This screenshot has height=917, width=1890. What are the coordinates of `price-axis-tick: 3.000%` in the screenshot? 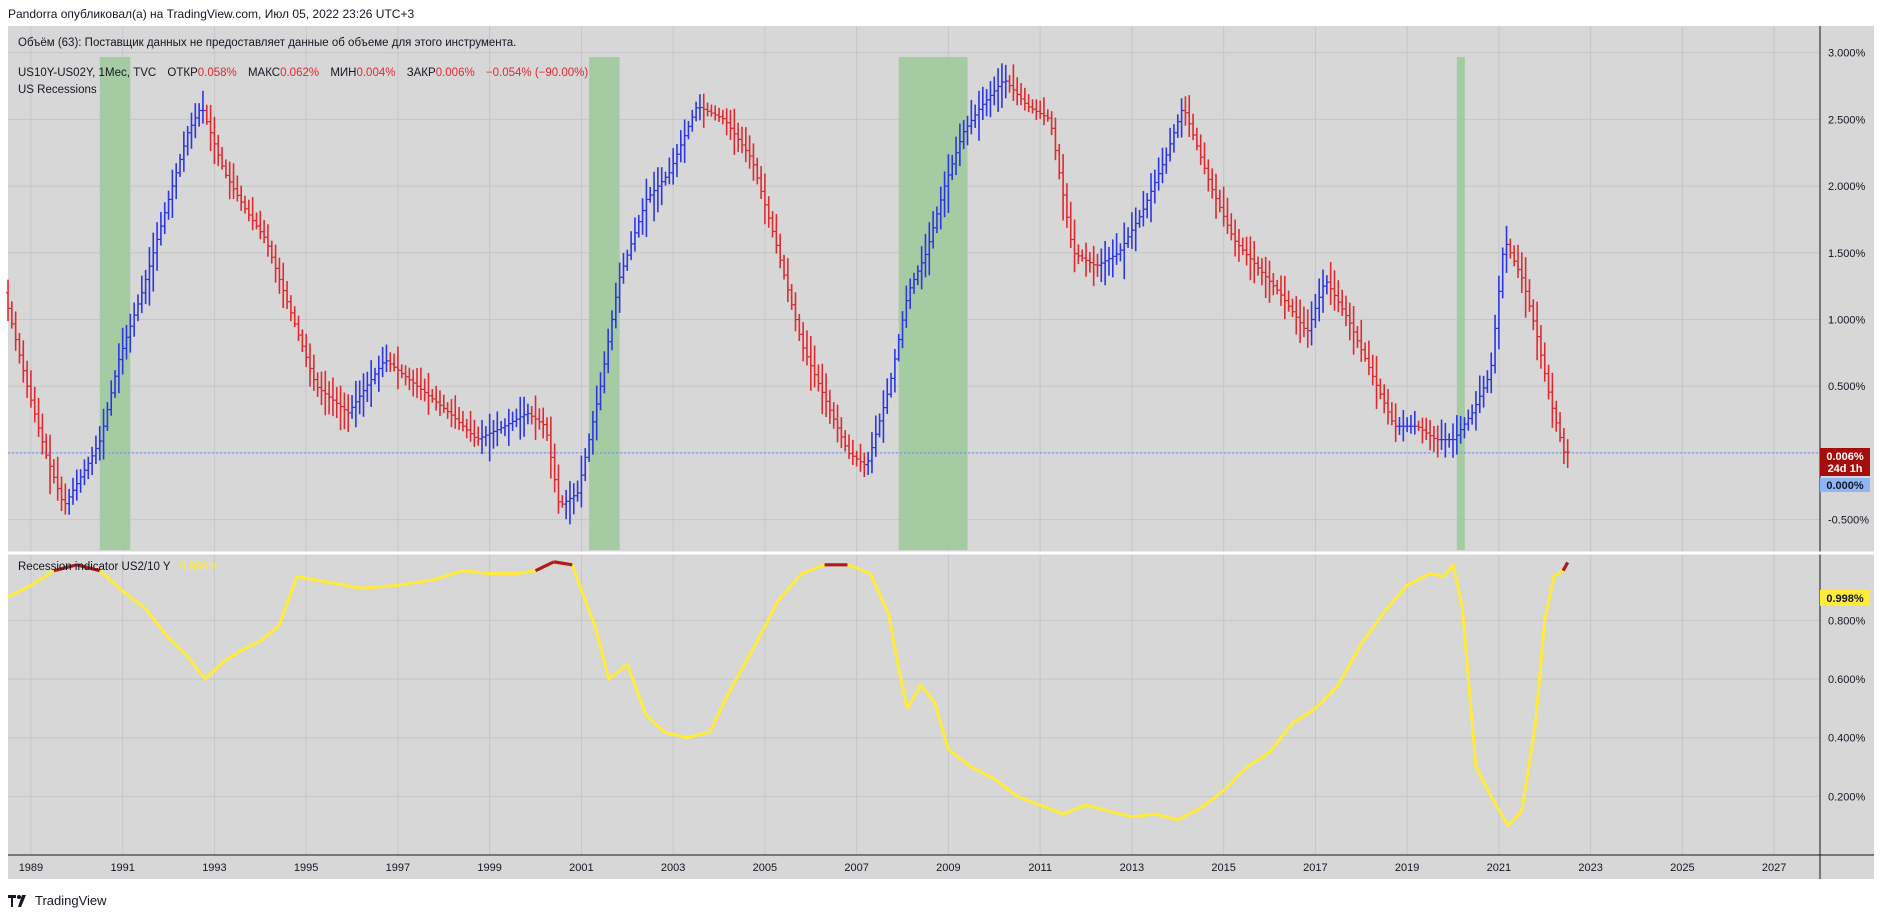 It's located at (1847, 54).